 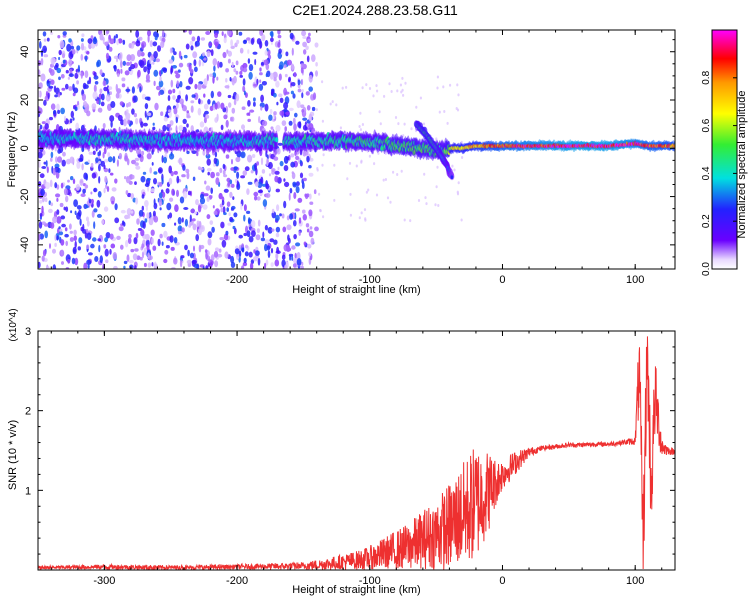 I want to click on colorbar, so click(x=724, y=149).